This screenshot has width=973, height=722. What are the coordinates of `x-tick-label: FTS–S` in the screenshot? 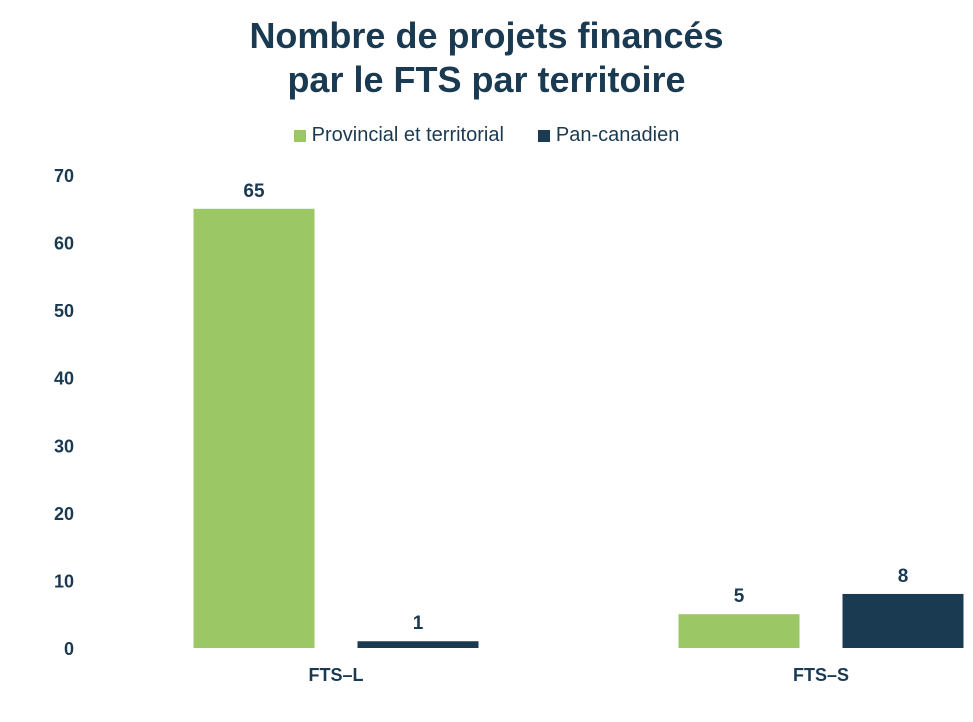 It's located at (821, 675).